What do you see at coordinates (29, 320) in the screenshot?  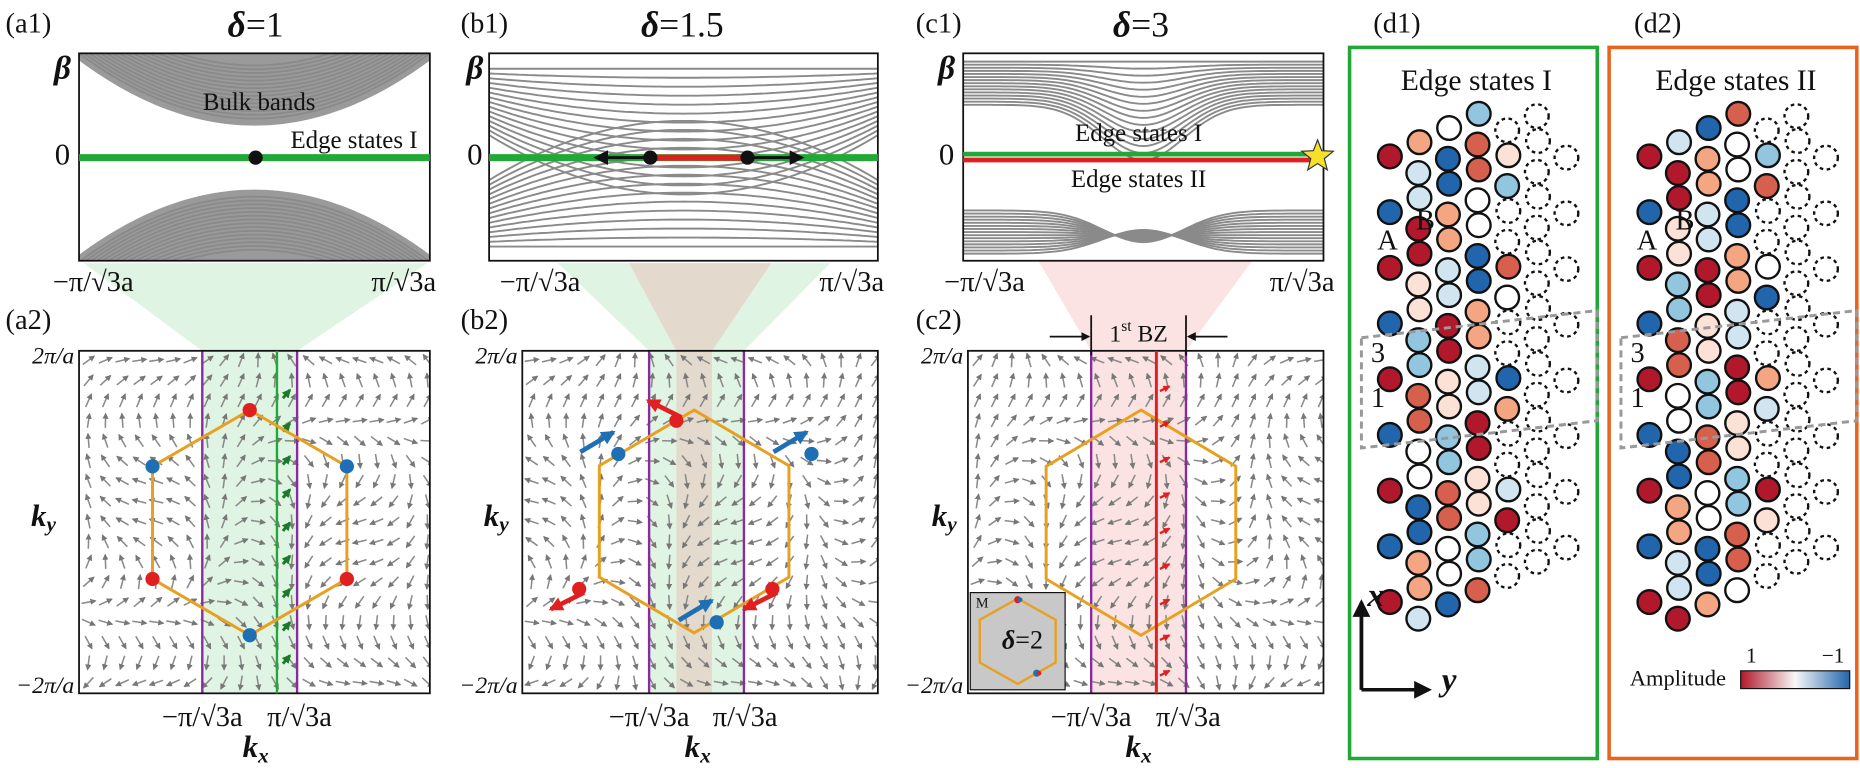 I see `panel-tag: (a2)` at bounding box center [29, 320].